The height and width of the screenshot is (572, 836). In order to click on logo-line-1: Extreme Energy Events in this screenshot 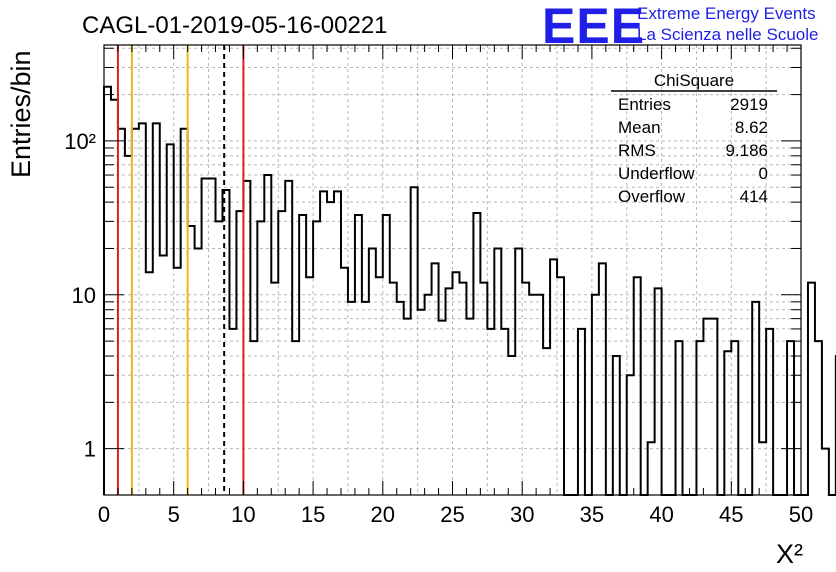, I will do `click(726, 13)`.